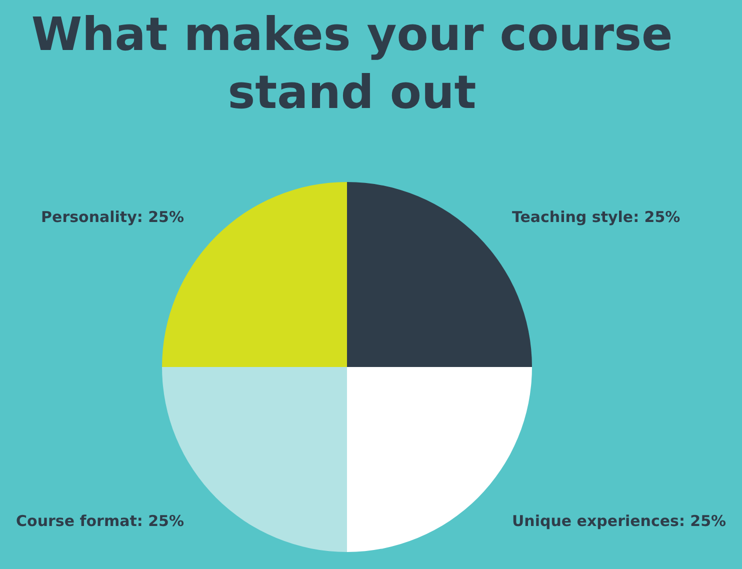 This screenshot has height=569, width=742. I want to click on slice-label: Course format: 25%, so click(100, 521).